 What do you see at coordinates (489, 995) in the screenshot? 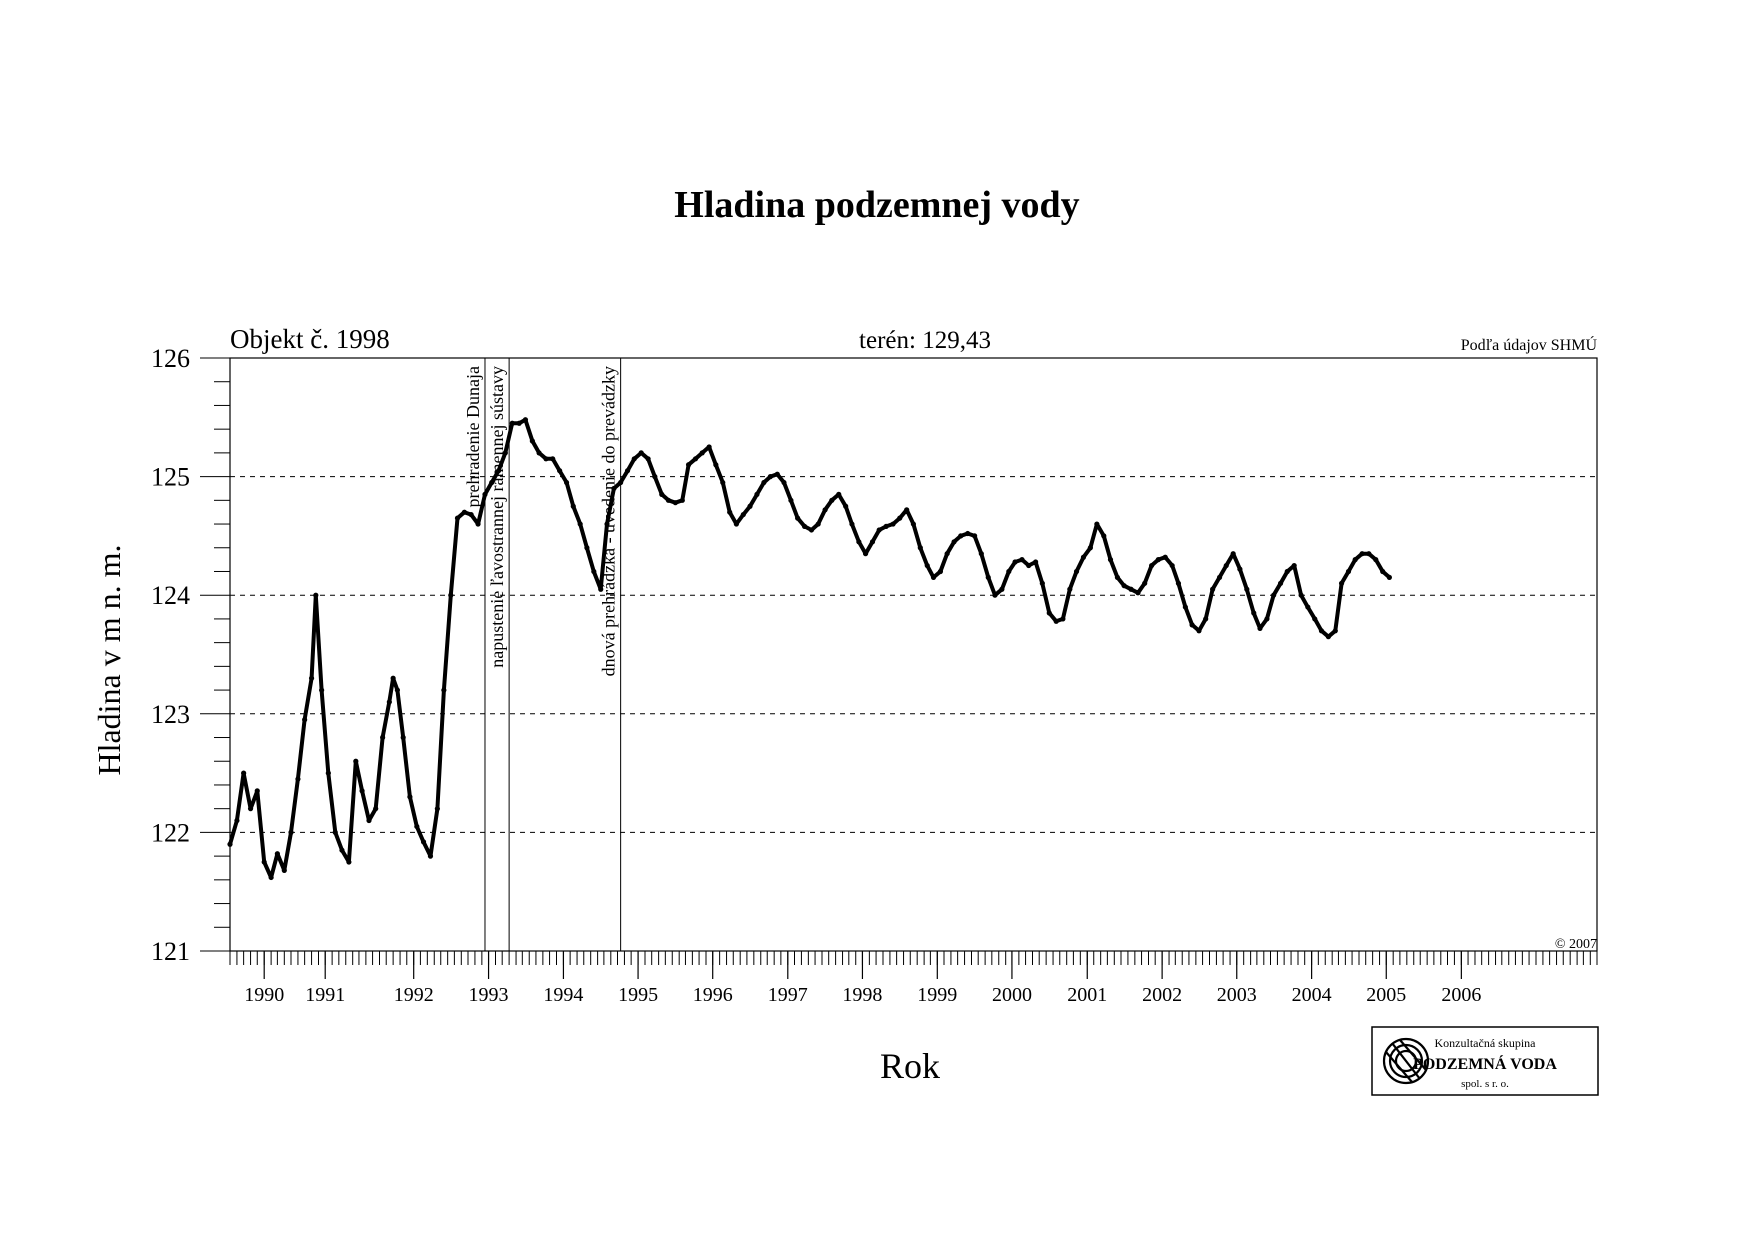
I see `x-tick-label: 1993` at bounding box center [489, 995].